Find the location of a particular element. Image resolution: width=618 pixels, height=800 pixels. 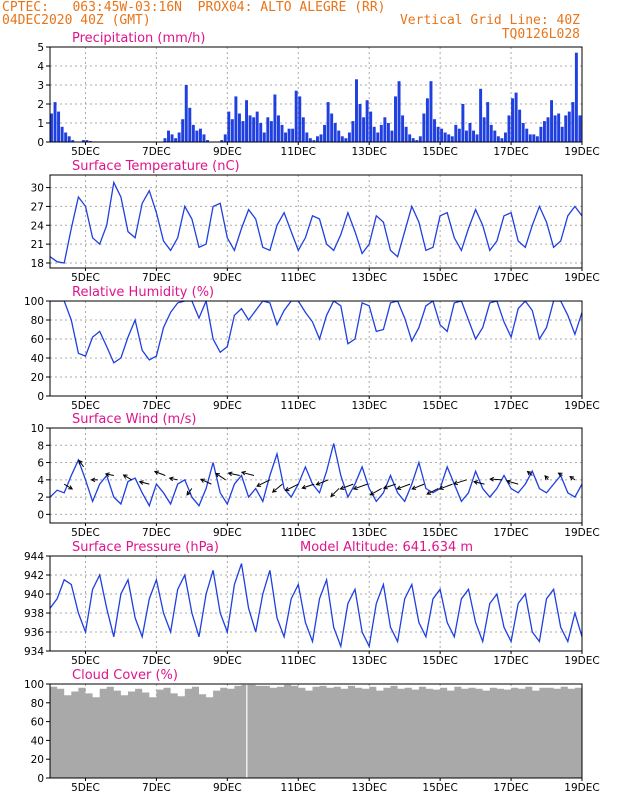

temp-line is located at coordinates (316, 222).